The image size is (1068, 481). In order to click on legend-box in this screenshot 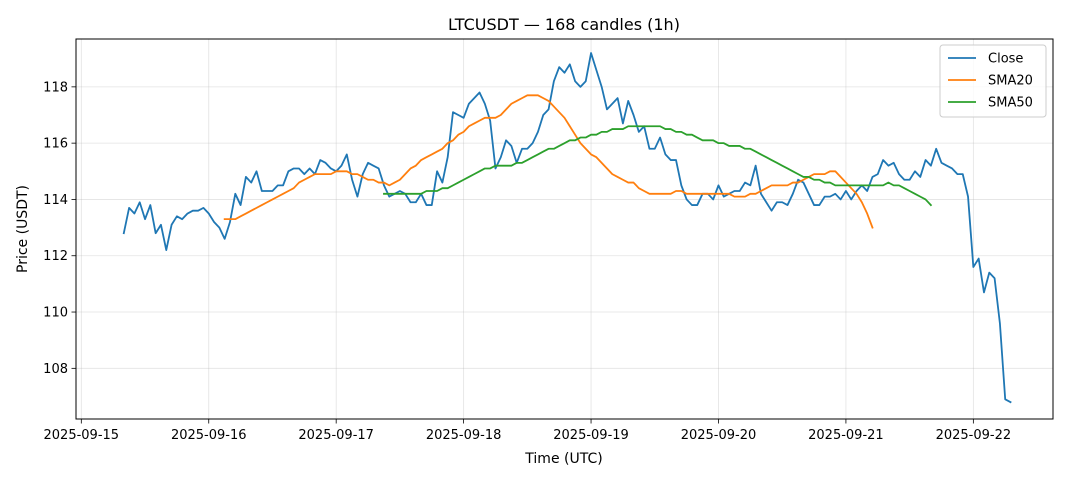, I will do `click(993, 81)`.